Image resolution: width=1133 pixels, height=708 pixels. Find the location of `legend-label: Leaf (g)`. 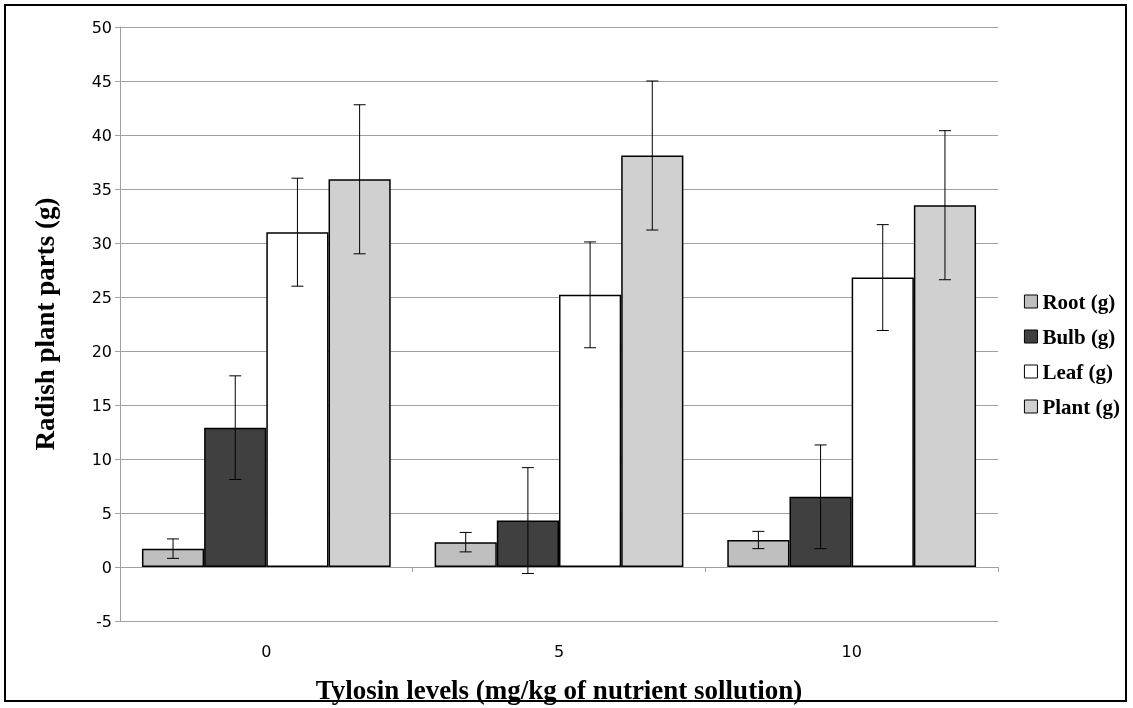

legend-label: Leaf (g) is located at coordinates (1077, 371).